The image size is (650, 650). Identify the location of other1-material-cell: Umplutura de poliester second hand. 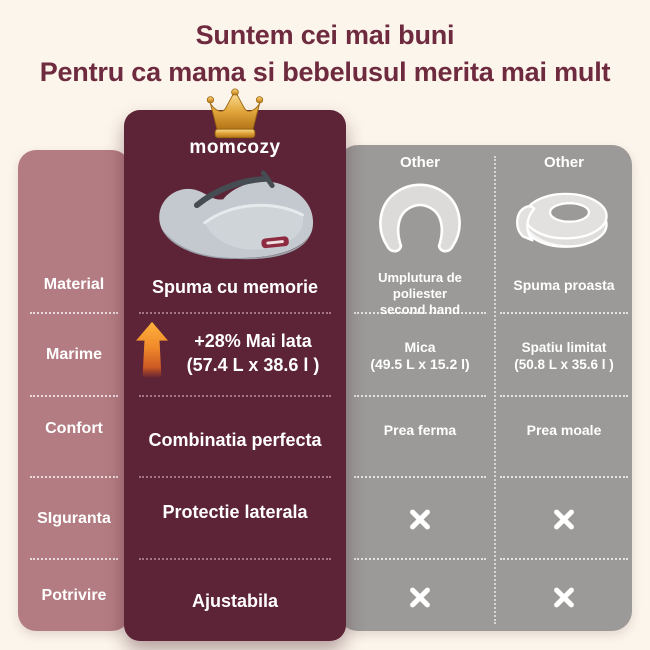
(420, 294).